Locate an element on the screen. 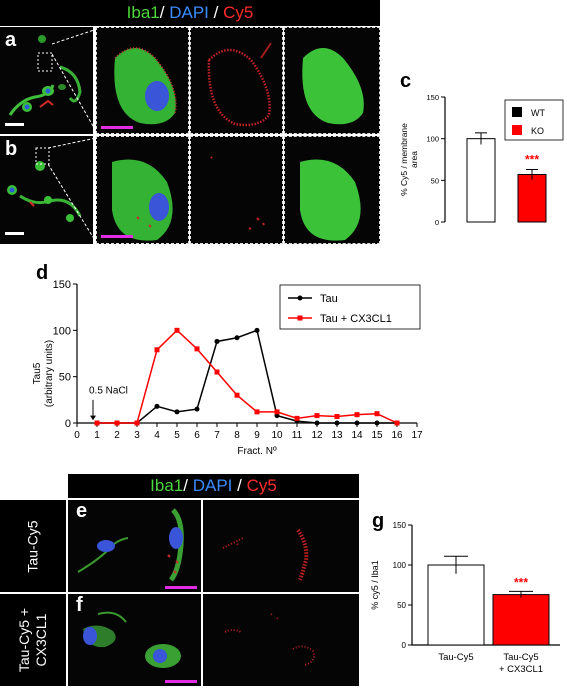 The image size is (567, 691). panel-a-overview-image: a is located at coordinates (46, 80).